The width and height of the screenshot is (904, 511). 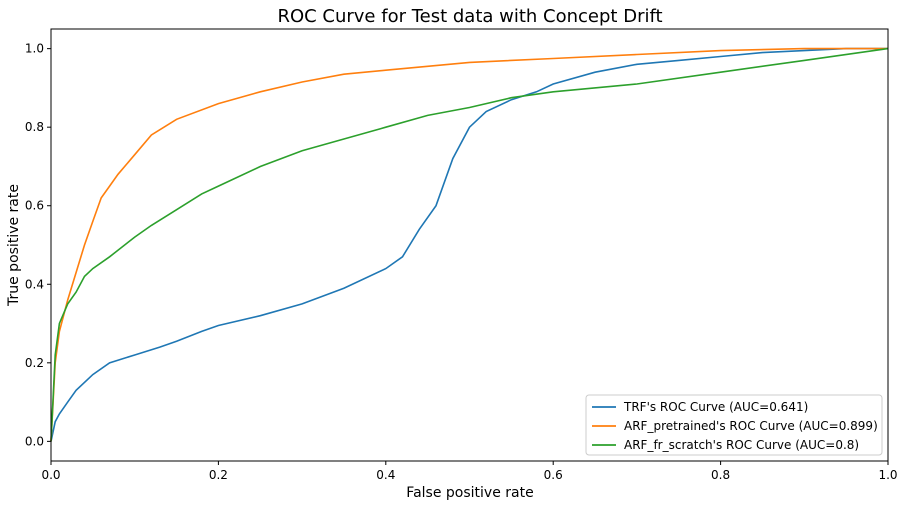 What do you see at coordinates (385, 475) in the screenshot?
I see `x-tick-label: 0.4` at bounding box center [385, 475].